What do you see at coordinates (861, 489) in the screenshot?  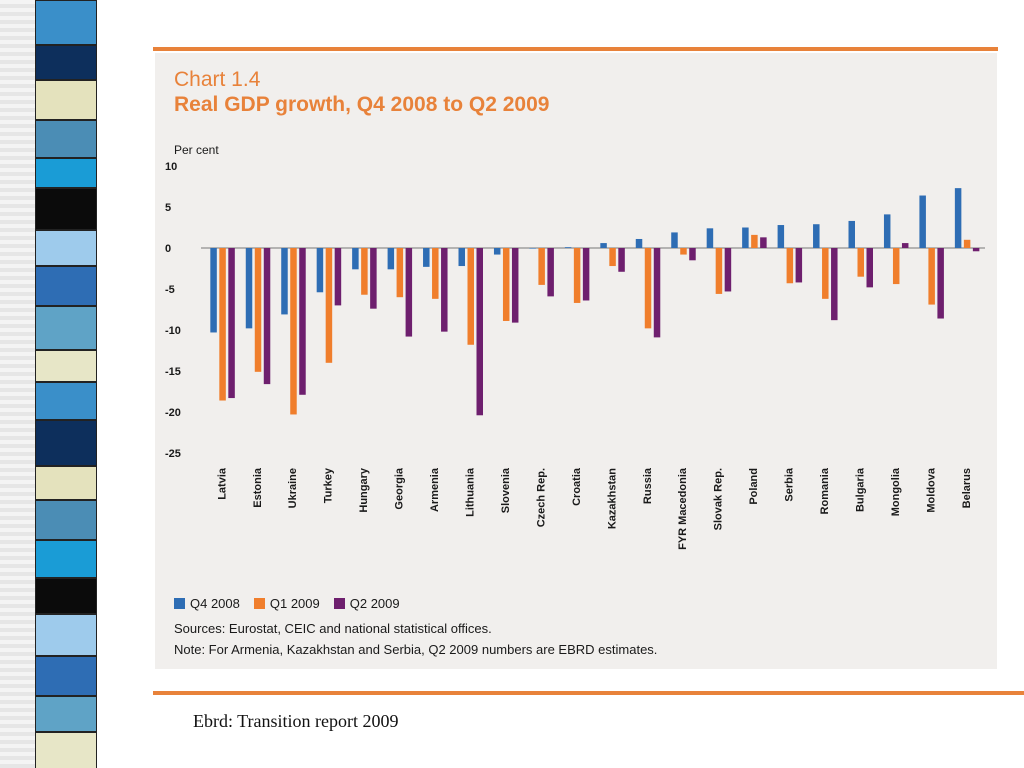 I see `x-category-label: Bulgaria` at bounding box center [861, 489].